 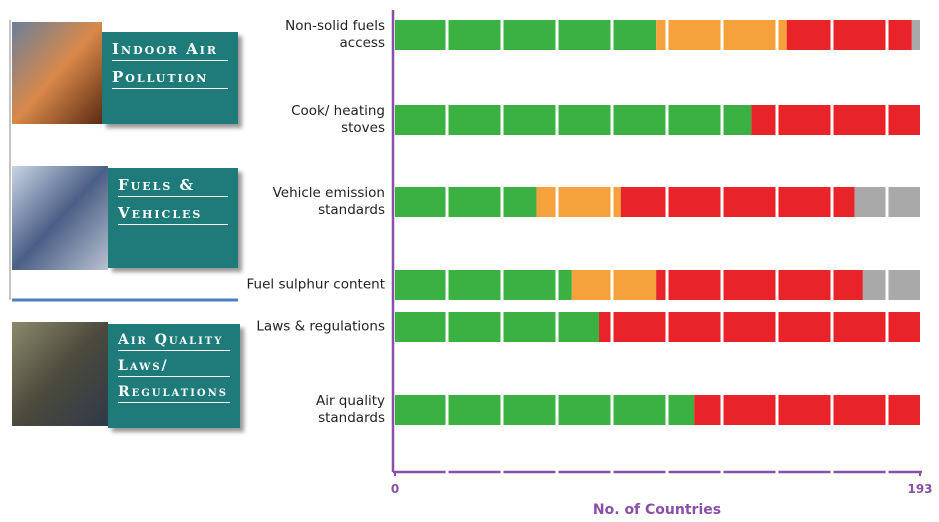 What do you see at coordinates (320, 326) in the screenshot?
I see `y-tick-label: Laws & regulations` at bounding box center [320, 326].